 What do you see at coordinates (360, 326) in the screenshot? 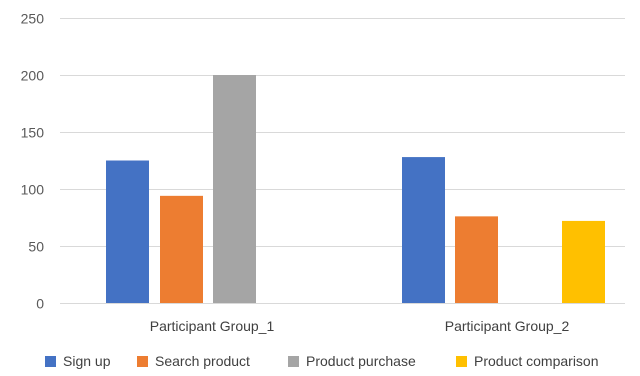
I see `category-labels: Participant Group_1 Participant Group_2` at bounding box center [360, 326].